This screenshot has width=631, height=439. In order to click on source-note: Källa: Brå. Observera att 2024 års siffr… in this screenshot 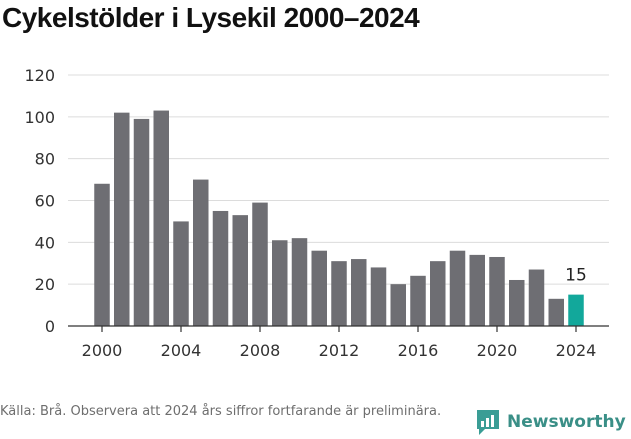, I will do `click(221, 411)`.